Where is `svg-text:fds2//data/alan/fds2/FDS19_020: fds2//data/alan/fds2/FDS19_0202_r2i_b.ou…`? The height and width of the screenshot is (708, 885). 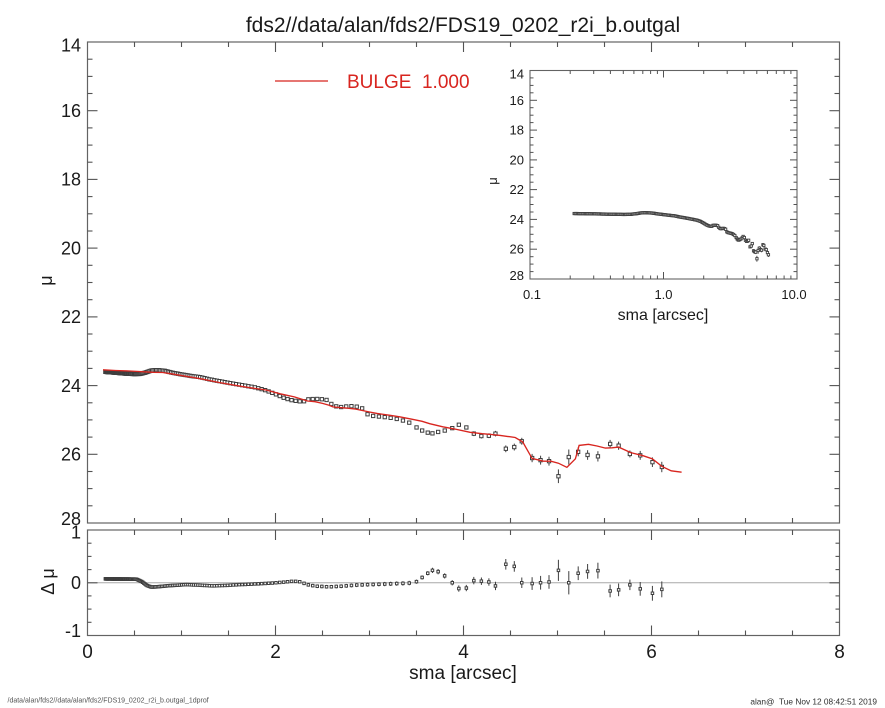 svg-text:fds2//data/alan/fds2/FDS19_020: fds2//data/alan/fds2/FDS19_0202_r2i_b.ou… is located at coordinates (463, 25).